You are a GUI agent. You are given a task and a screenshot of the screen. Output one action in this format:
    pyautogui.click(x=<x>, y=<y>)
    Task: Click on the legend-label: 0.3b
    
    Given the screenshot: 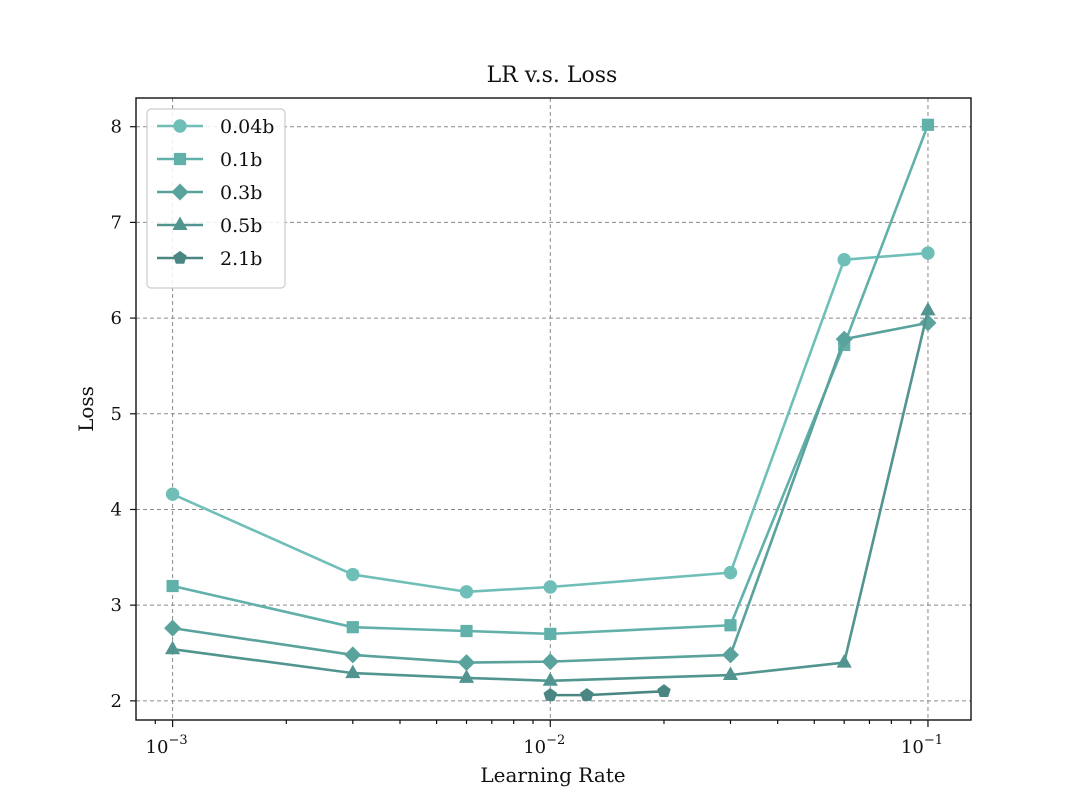 What is the action you would take?
    pyautogui.click(x=241, y=193)
    